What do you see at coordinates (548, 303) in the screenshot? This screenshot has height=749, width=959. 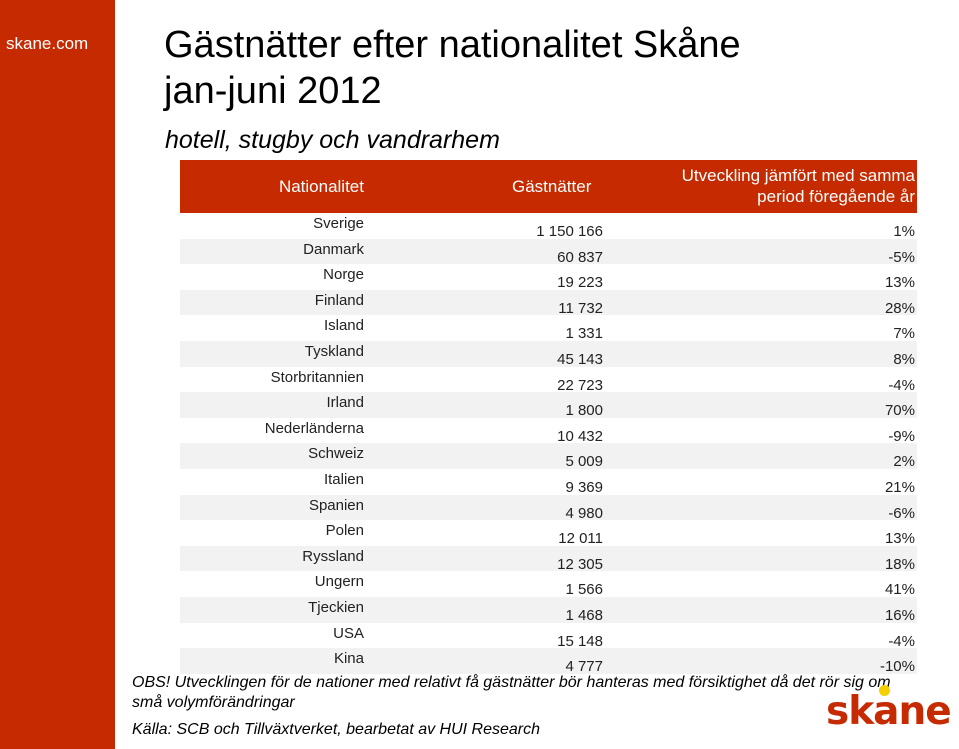 I see `table-row: Finland 11 732 28%` at bounding box center [548, 303].